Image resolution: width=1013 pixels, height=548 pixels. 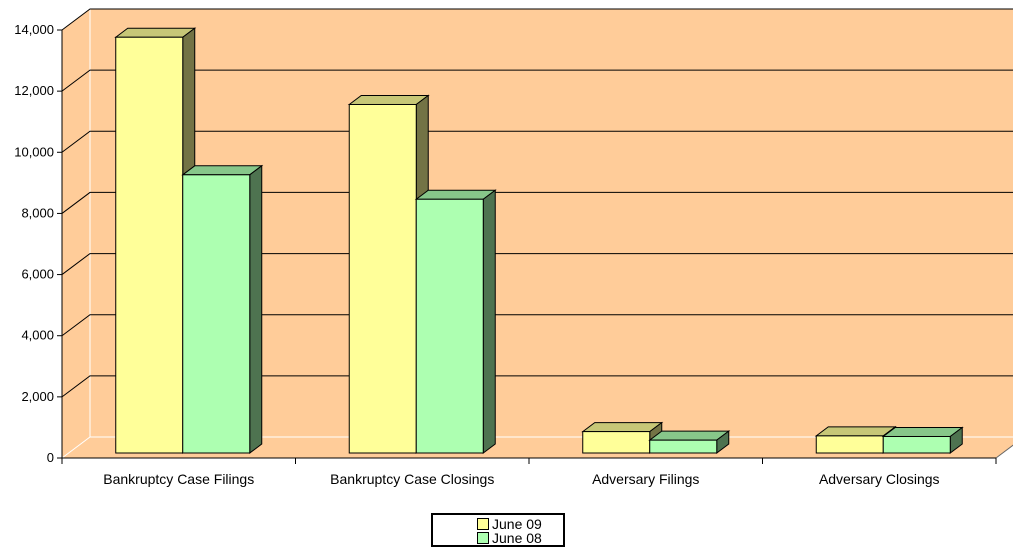 What do you see at coordinates (50, 457) in the screenshot?
I see `y-tick-label: 0` at bounding box center [50, 457].